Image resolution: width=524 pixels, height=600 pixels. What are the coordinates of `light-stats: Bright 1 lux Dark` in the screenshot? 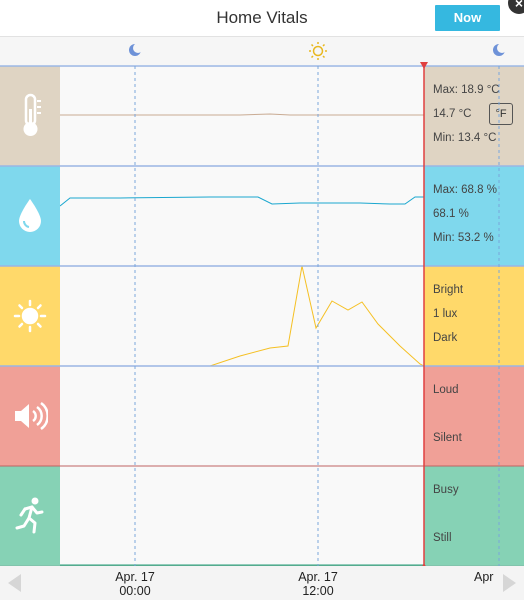 It's located at (474, 316).